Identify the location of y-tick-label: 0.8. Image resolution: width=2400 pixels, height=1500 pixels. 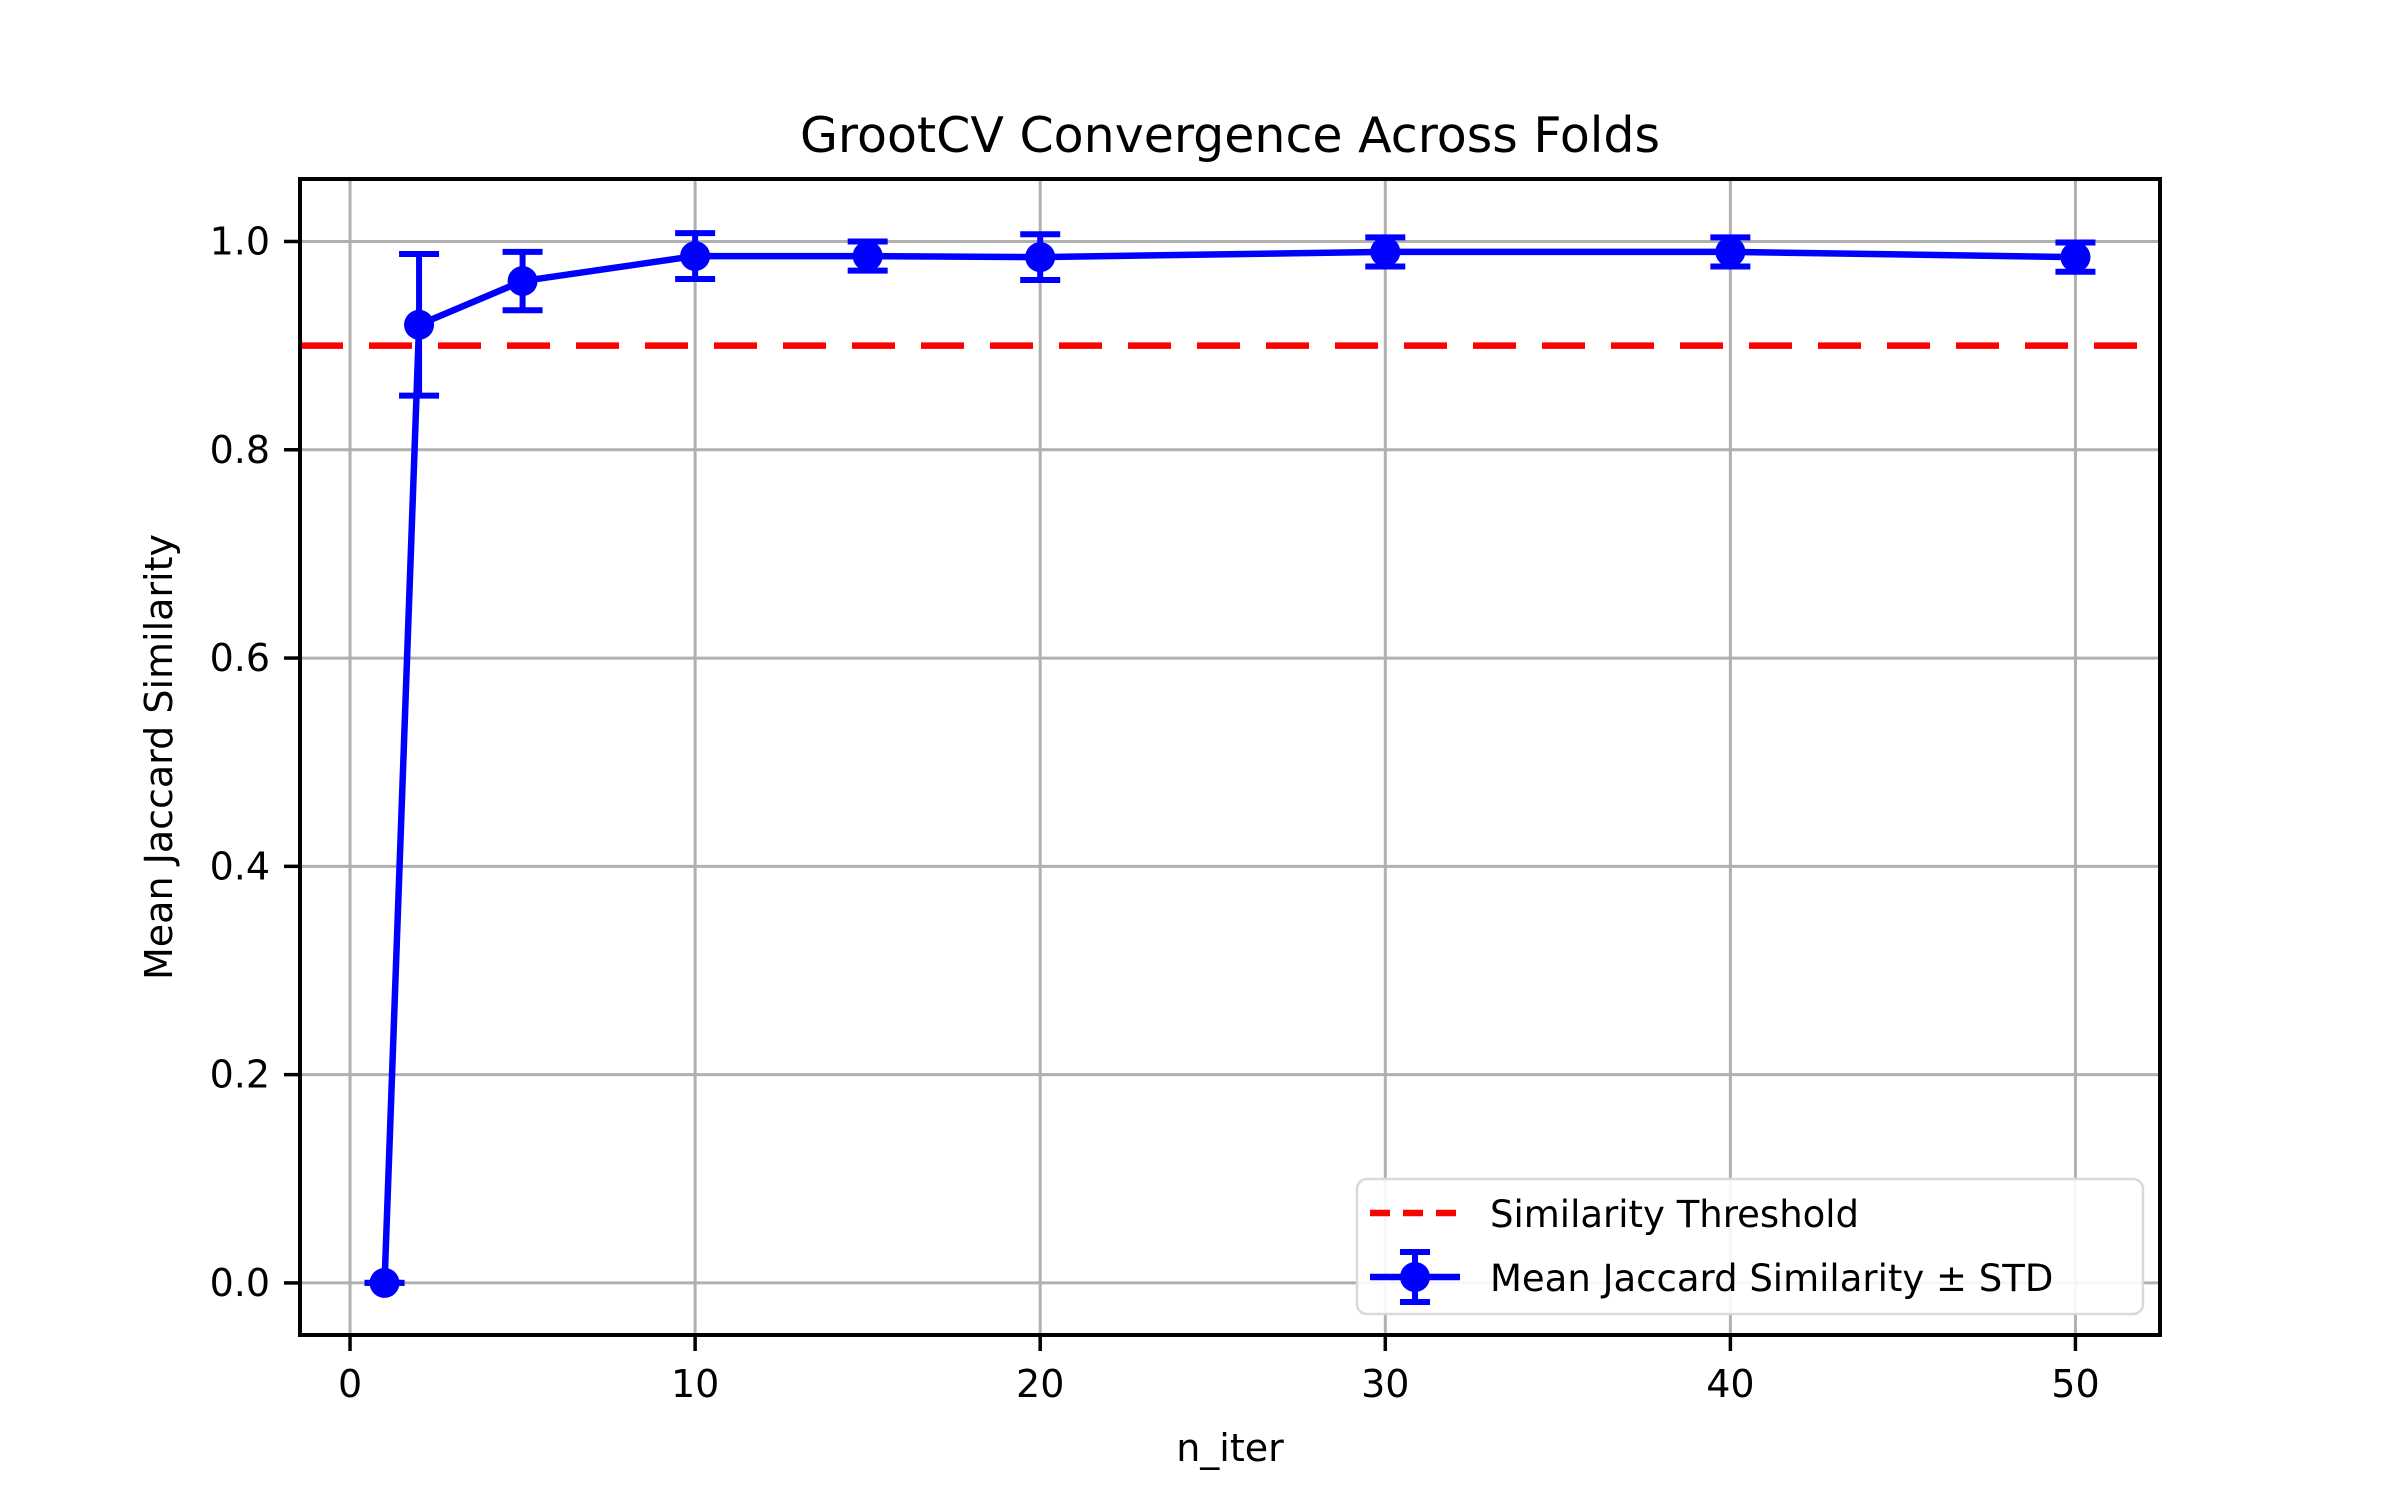
(240, 450).